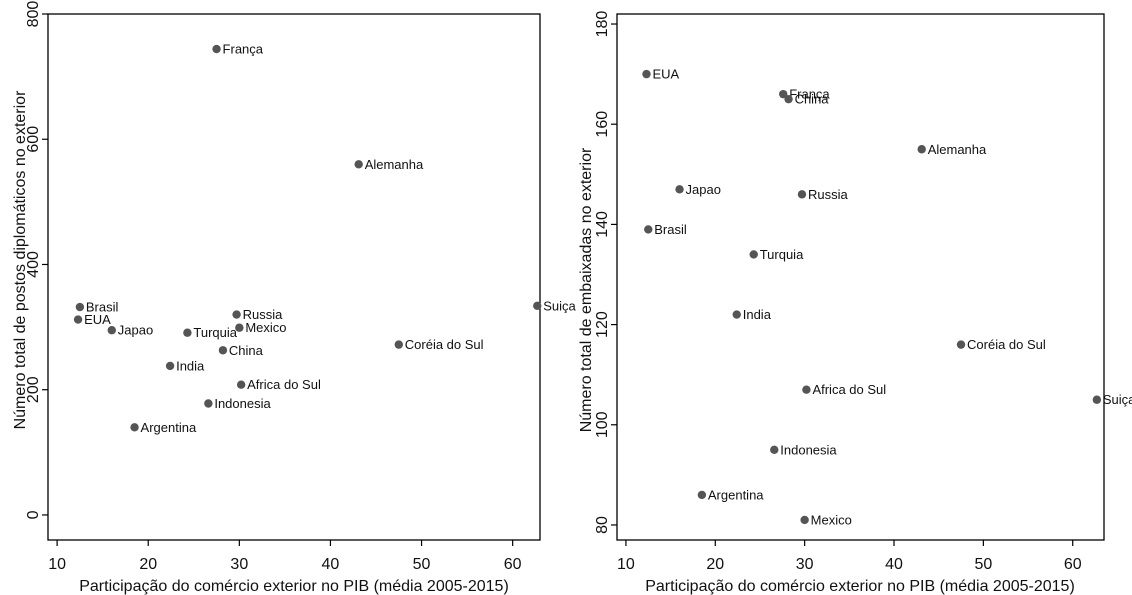 Image resolution: width=1132 pixels, height=595 pixels. I want to click on y-tick-label: 160, so click(602, 124).